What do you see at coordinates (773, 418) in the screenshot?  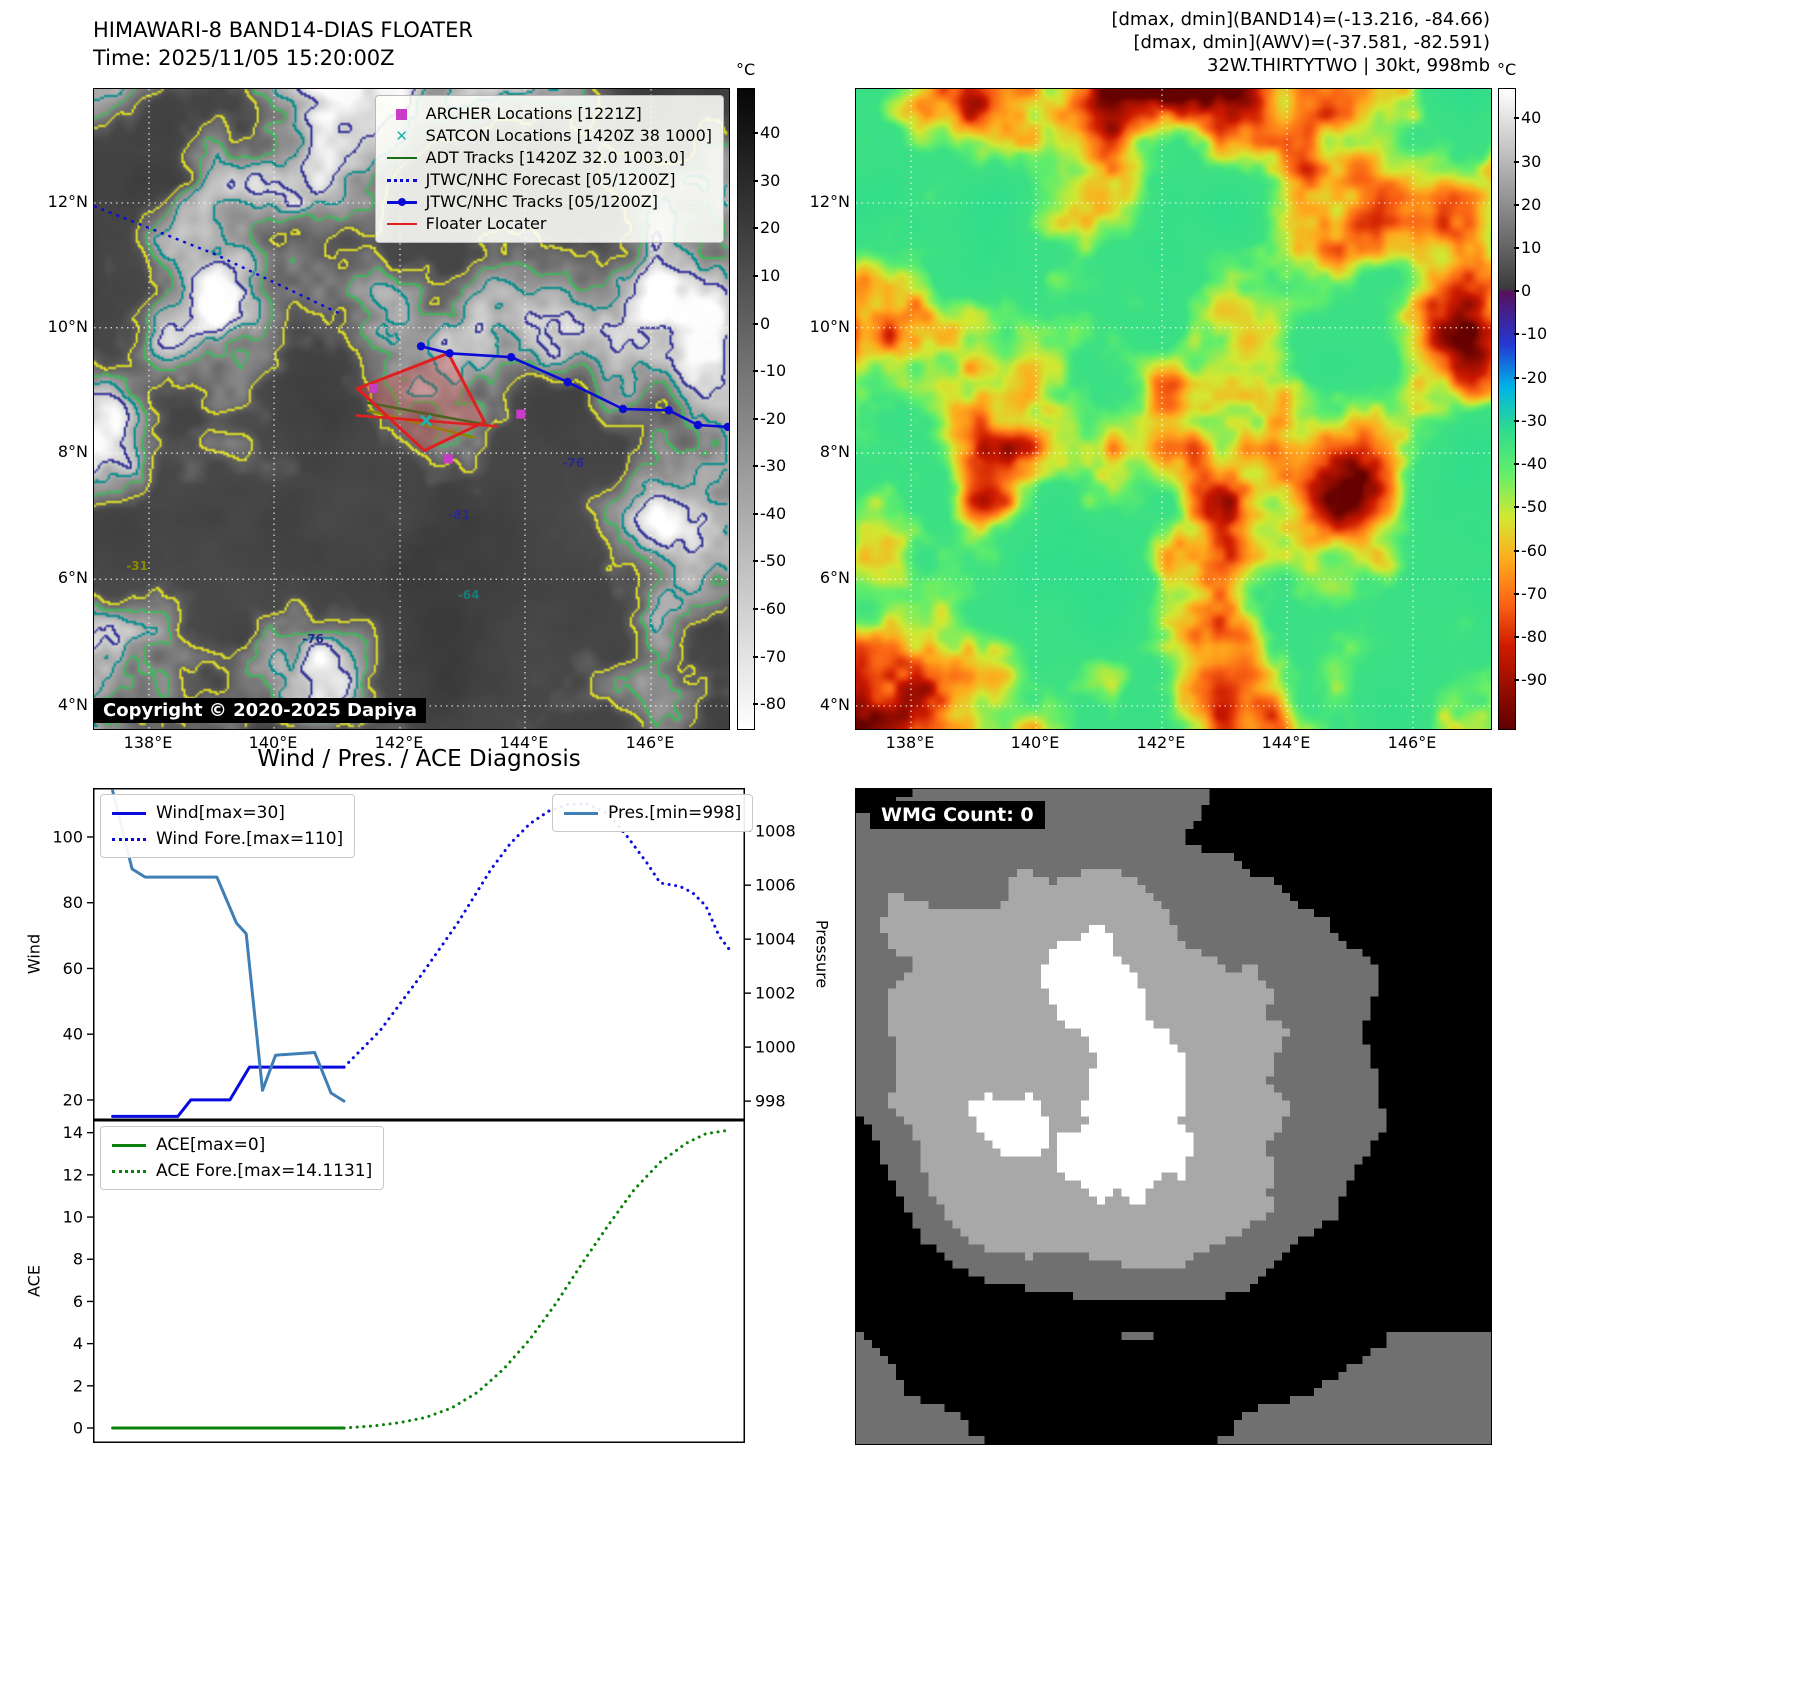 I see `colorbar-tick-label: -20` at bounding box center [773, 418].